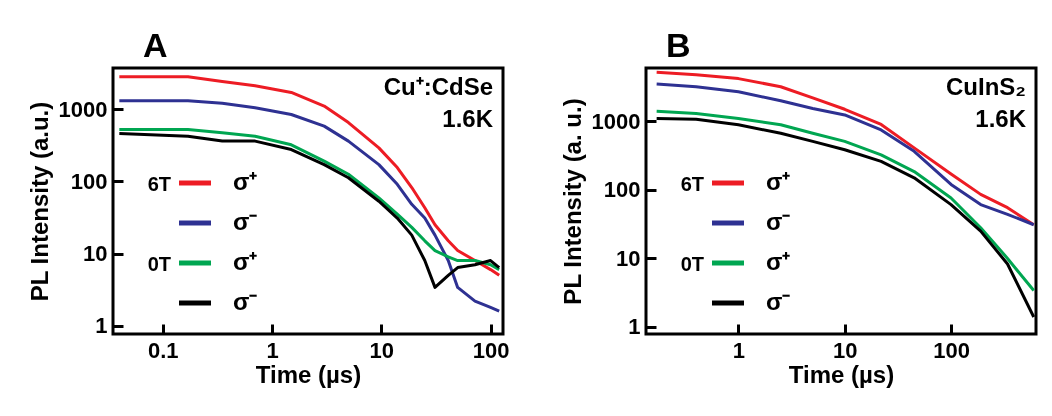  What do you see at coordinates (678, 45) in the screenshot?
I see `chart-title: B` at bounding box center [678, 45].